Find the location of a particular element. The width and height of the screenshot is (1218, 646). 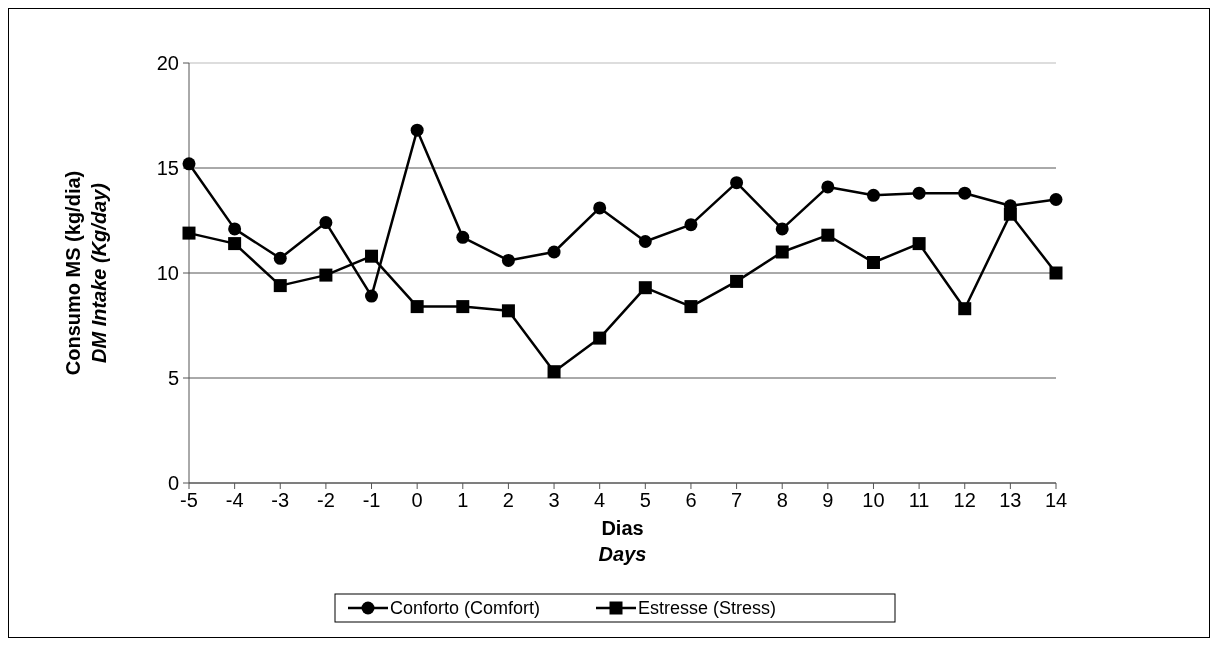

x-tick-label: 5 is located at coordinates (645, 500).